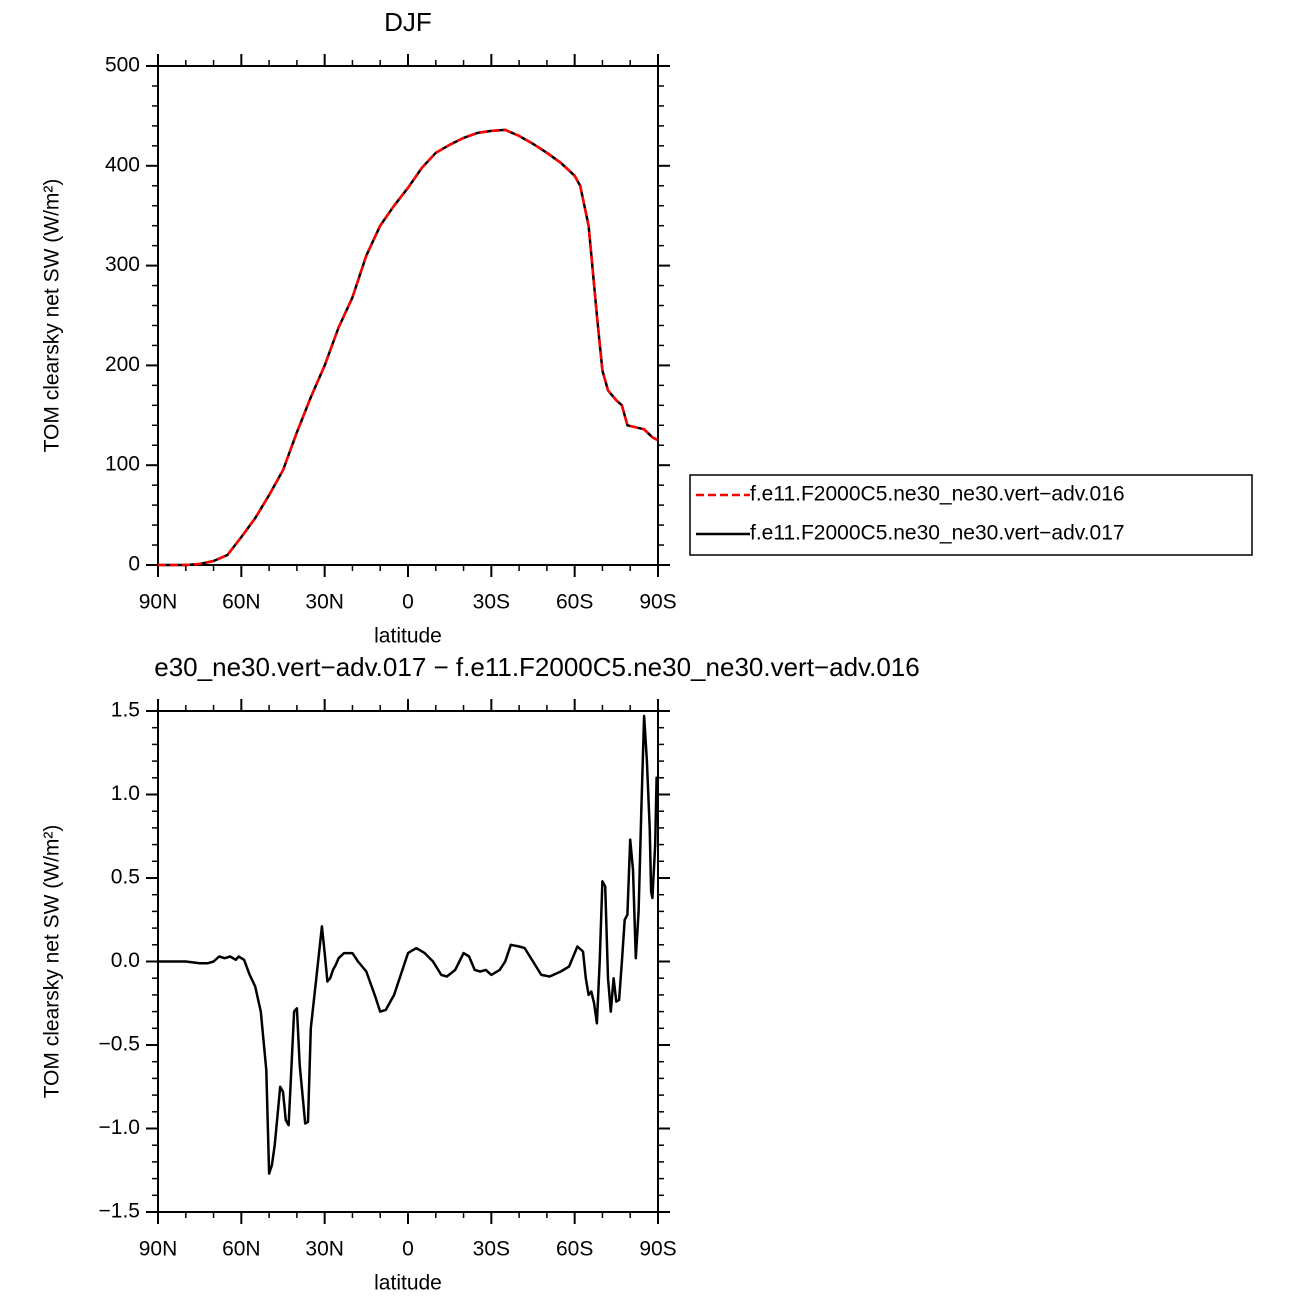 The image size is (1302, 1303). I want to click on y-tick-label: 400, so click(122, 164).